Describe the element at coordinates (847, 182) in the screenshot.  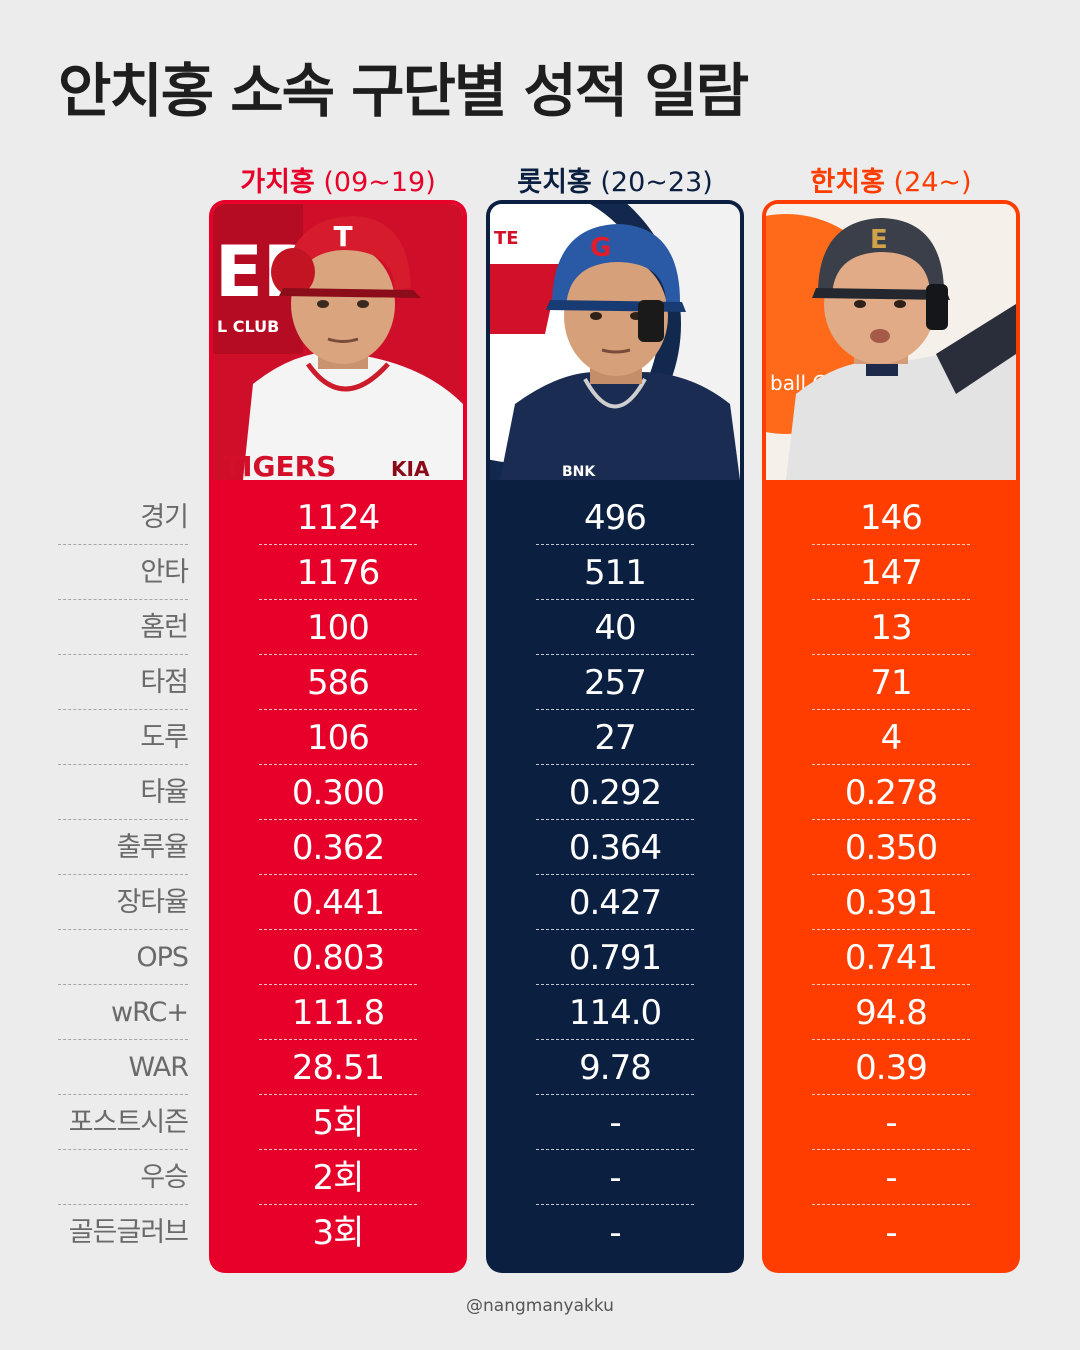
I see `team-nickname: 한치홍` at that location.